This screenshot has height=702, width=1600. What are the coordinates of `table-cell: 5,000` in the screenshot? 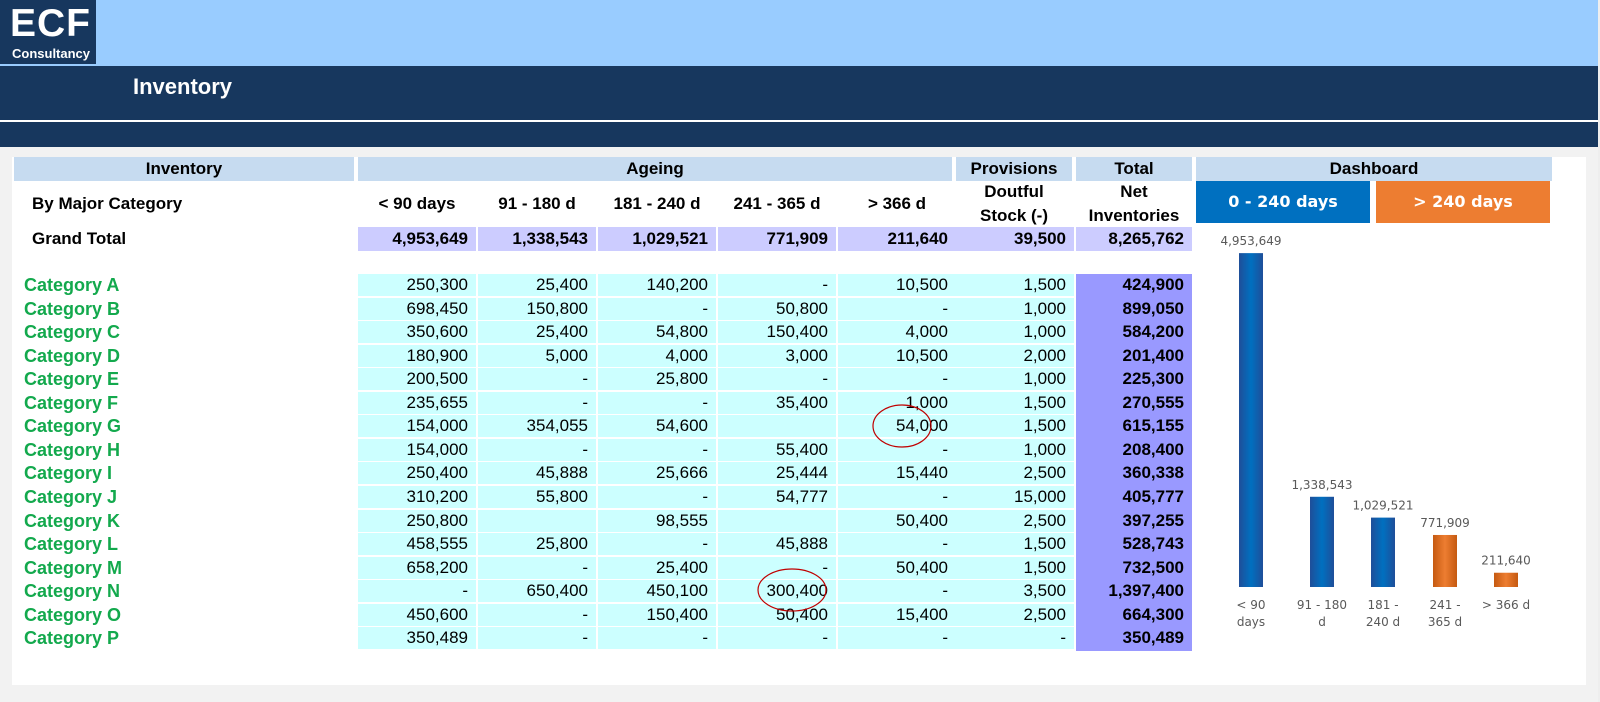 It's located at (537, 356).